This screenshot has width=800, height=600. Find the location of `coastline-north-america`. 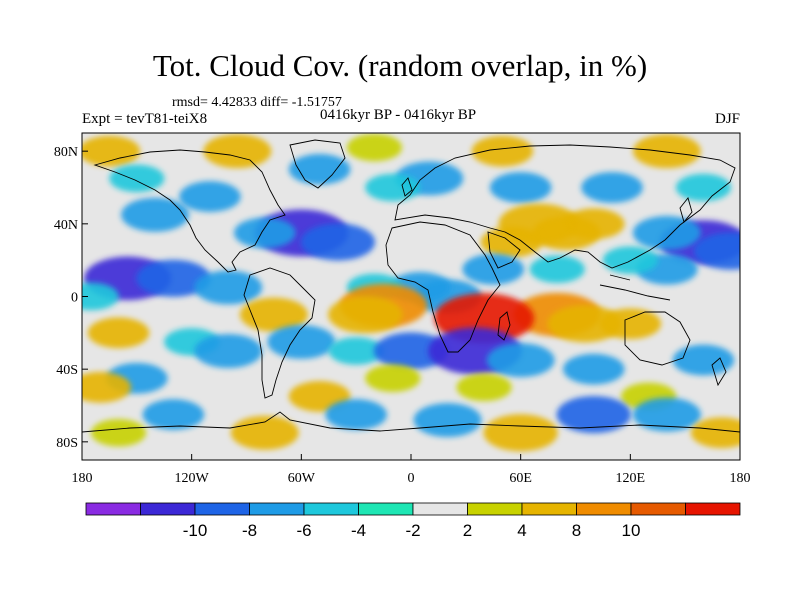

coastline-north-america is located at coordinates (189, 211).